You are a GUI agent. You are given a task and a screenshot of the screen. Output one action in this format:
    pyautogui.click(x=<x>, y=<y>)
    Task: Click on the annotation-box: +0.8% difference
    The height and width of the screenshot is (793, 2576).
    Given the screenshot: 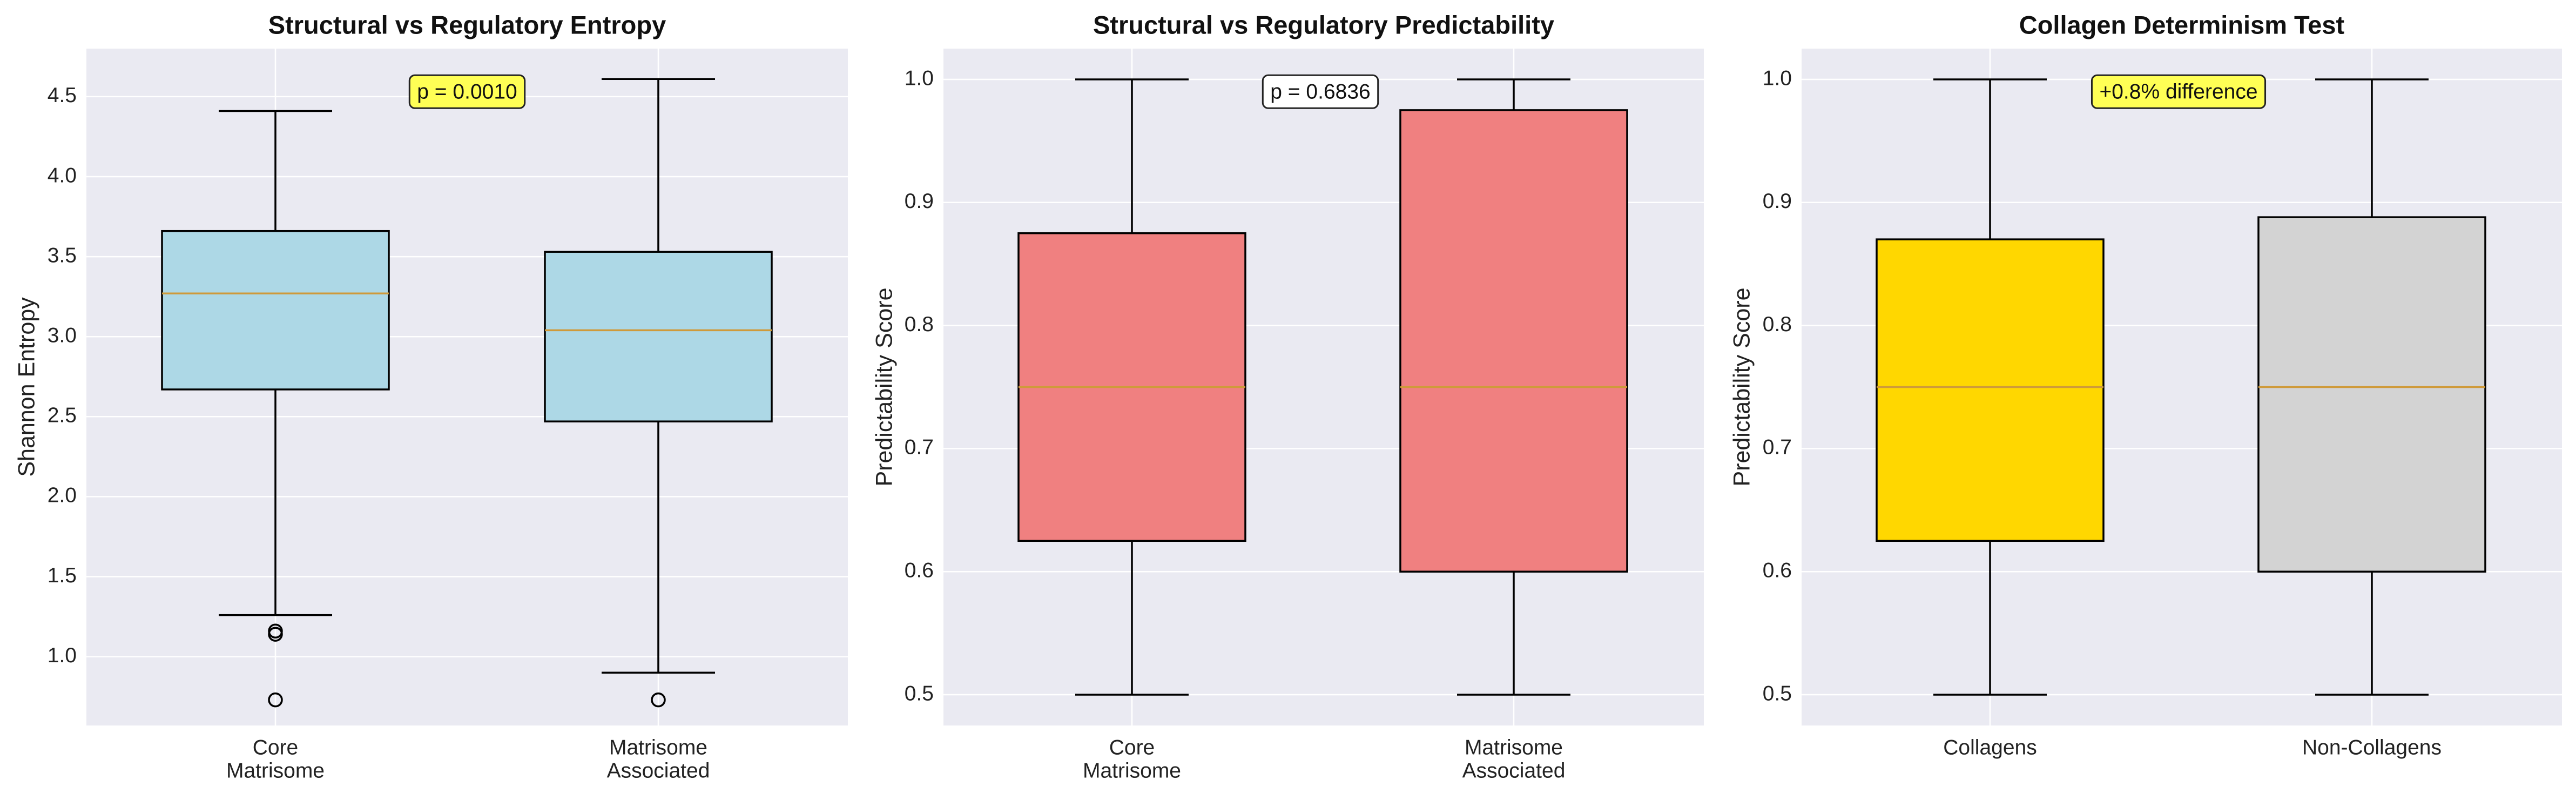 What is the action you would take?
    pyautogui.click(x=2179, y=91)
    